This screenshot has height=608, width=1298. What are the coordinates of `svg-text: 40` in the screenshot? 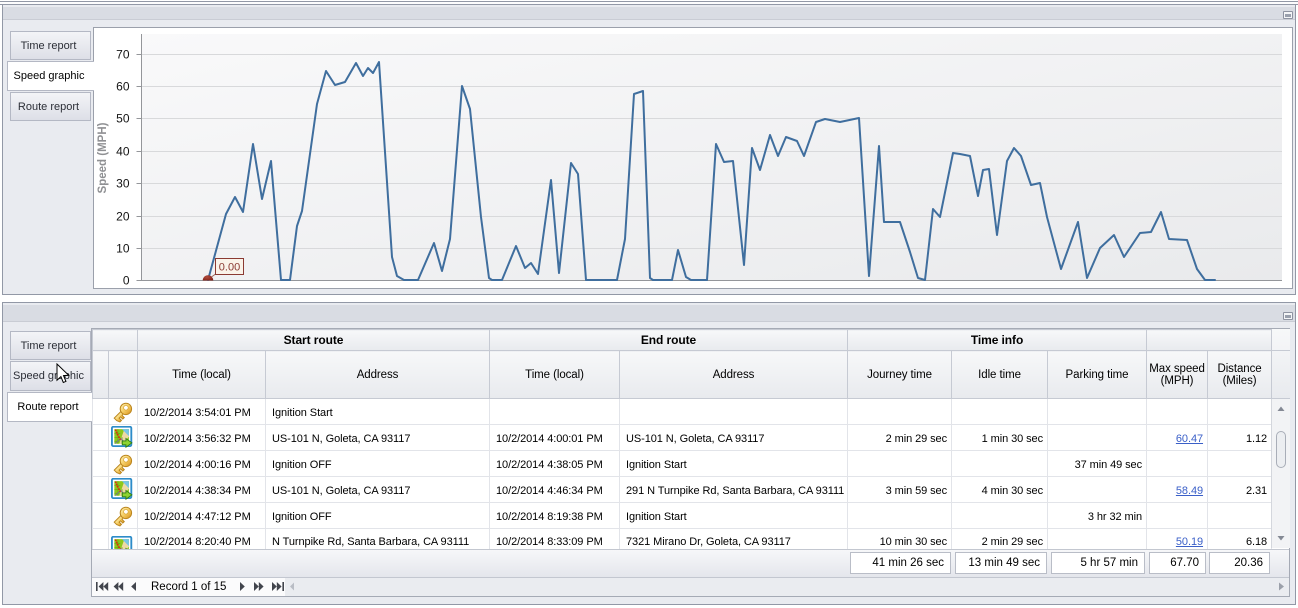 It's located at (123, 152).